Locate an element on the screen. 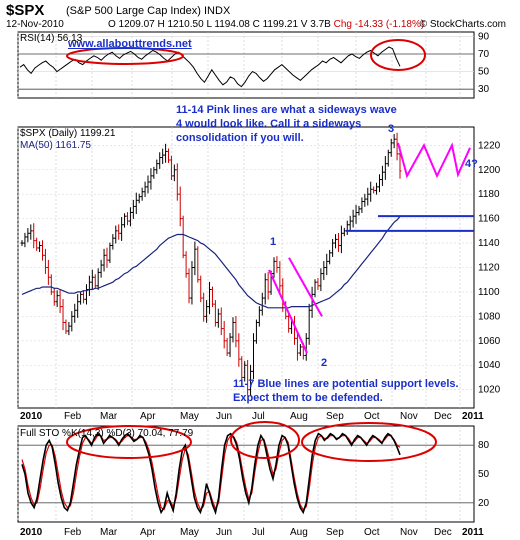 The width and height of the screenshot is (520, 540). x-tick-label: Oct is located at coordinates (372, 416).